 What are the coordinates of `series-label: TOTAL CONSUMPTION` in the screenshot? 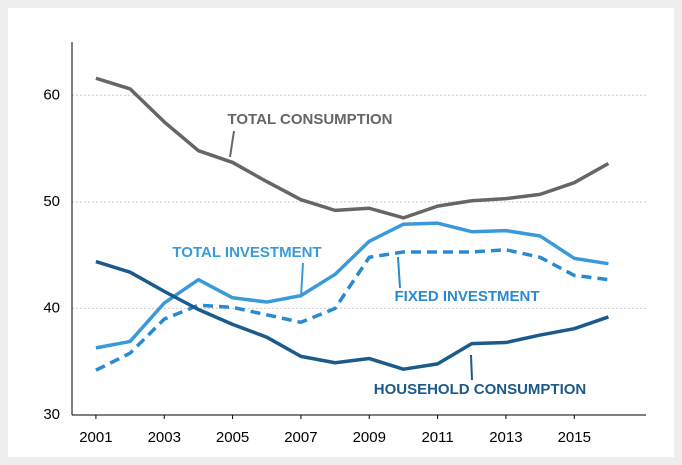 It's located at (310, 119).